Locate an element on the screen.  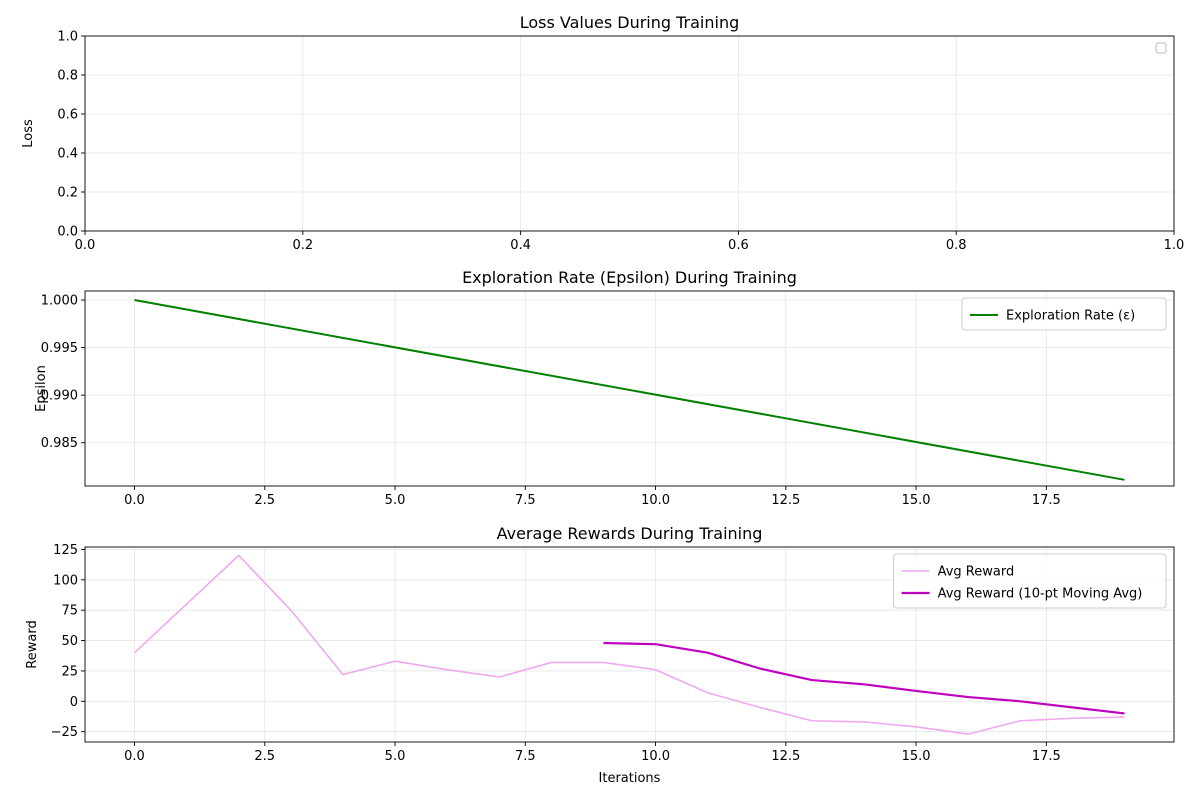
y-axis-label: Loss is located at coordinates (28, 133).